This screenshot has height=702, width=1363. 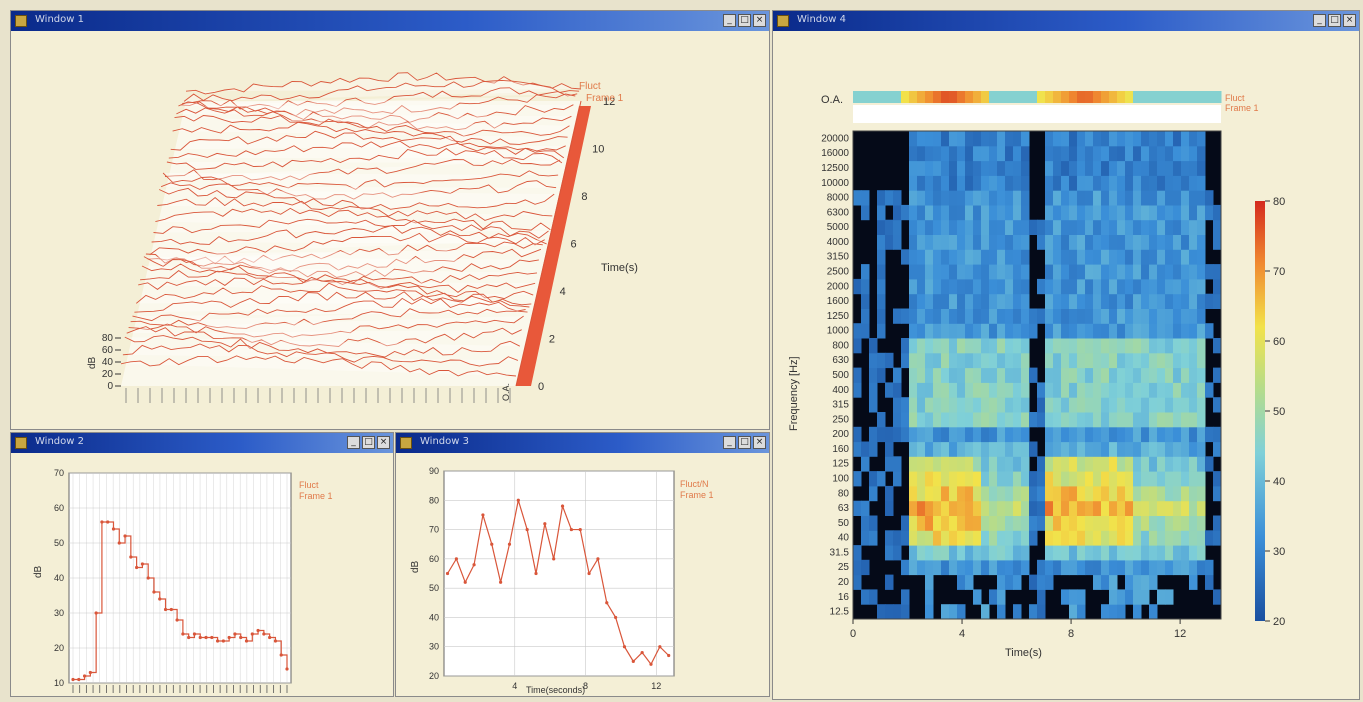 What do you see at coordinates (1066, 21) in the screenshot?
I see `window-titlebar: Window 4 _ □ ×` at bounding box center [1066, 21].